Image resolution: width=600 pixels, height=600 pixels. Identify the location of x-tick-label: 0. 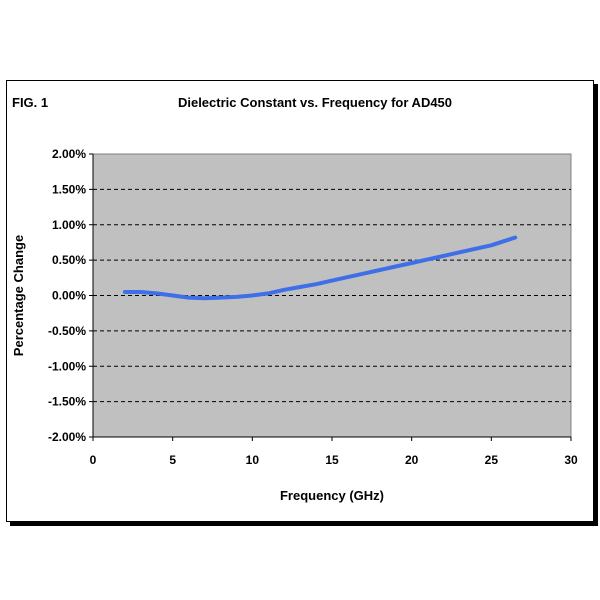
(93, 460).